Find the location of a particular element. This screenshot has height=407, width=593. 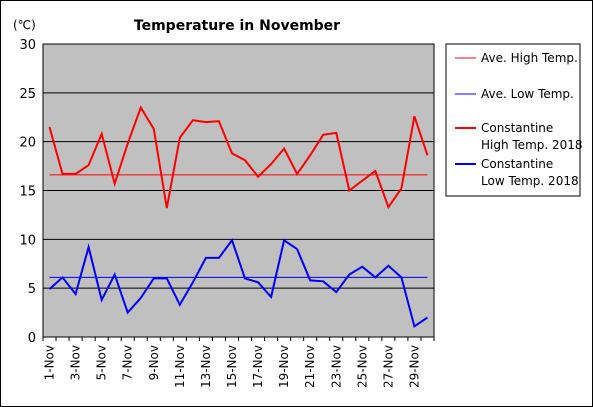

ytick-label-20: 20 is located at coordinates (27, 143).